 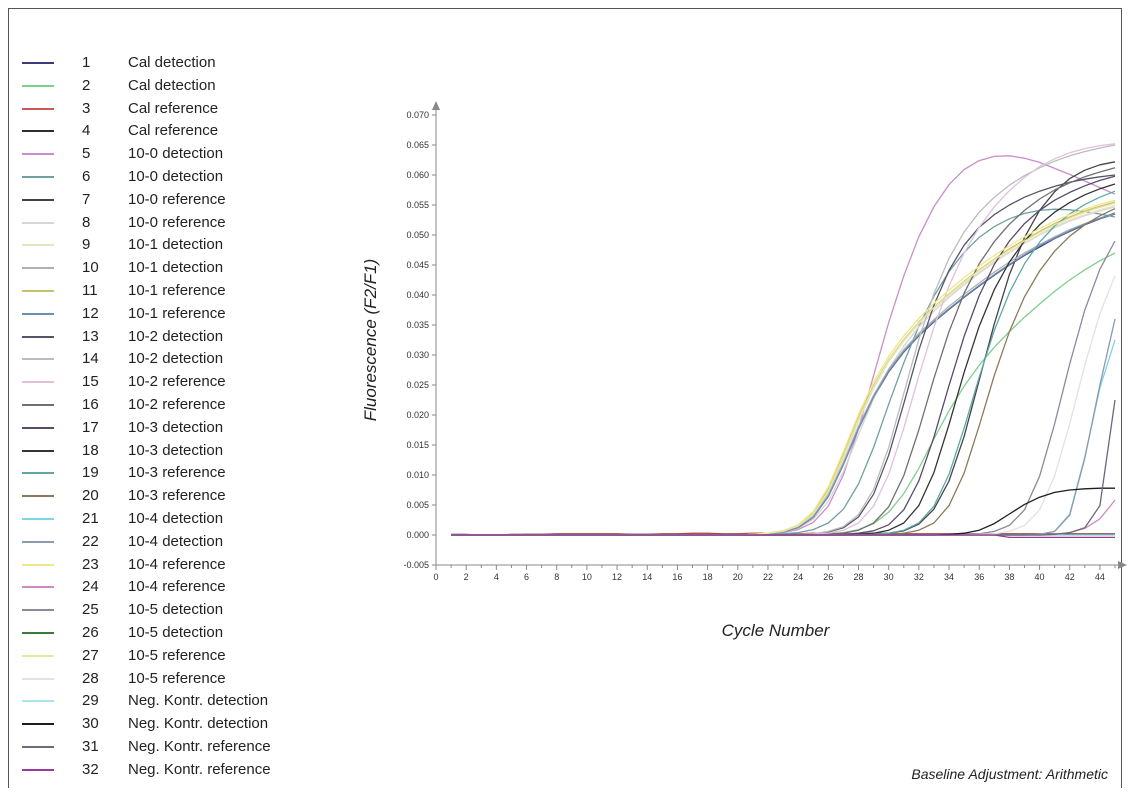 What do you see at coordinates (417, 145) in the screenshot?
I see `y-tick-label: 0.065` at bounding box center [417, 145].